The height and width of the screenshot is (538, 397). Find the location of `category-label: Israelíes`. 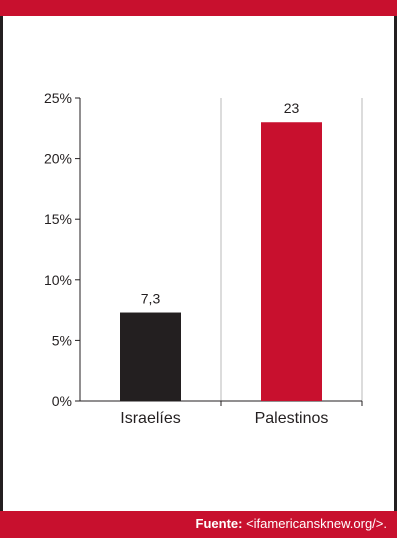

category-label: Israelíes is located at coordinates (150, 418).